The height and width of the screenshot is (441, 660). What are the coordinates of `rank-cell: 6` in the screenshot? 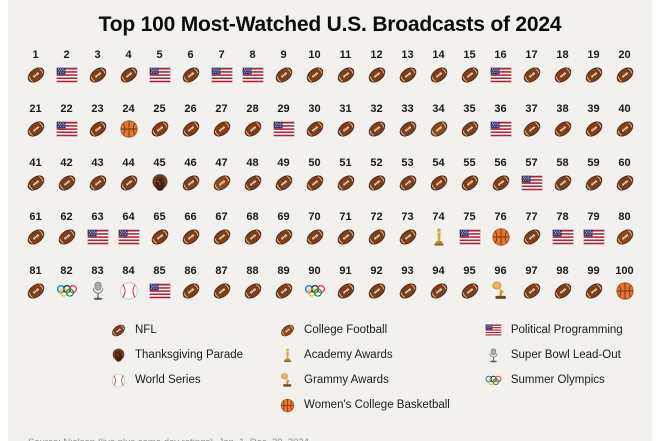 It's located at (190, 69).